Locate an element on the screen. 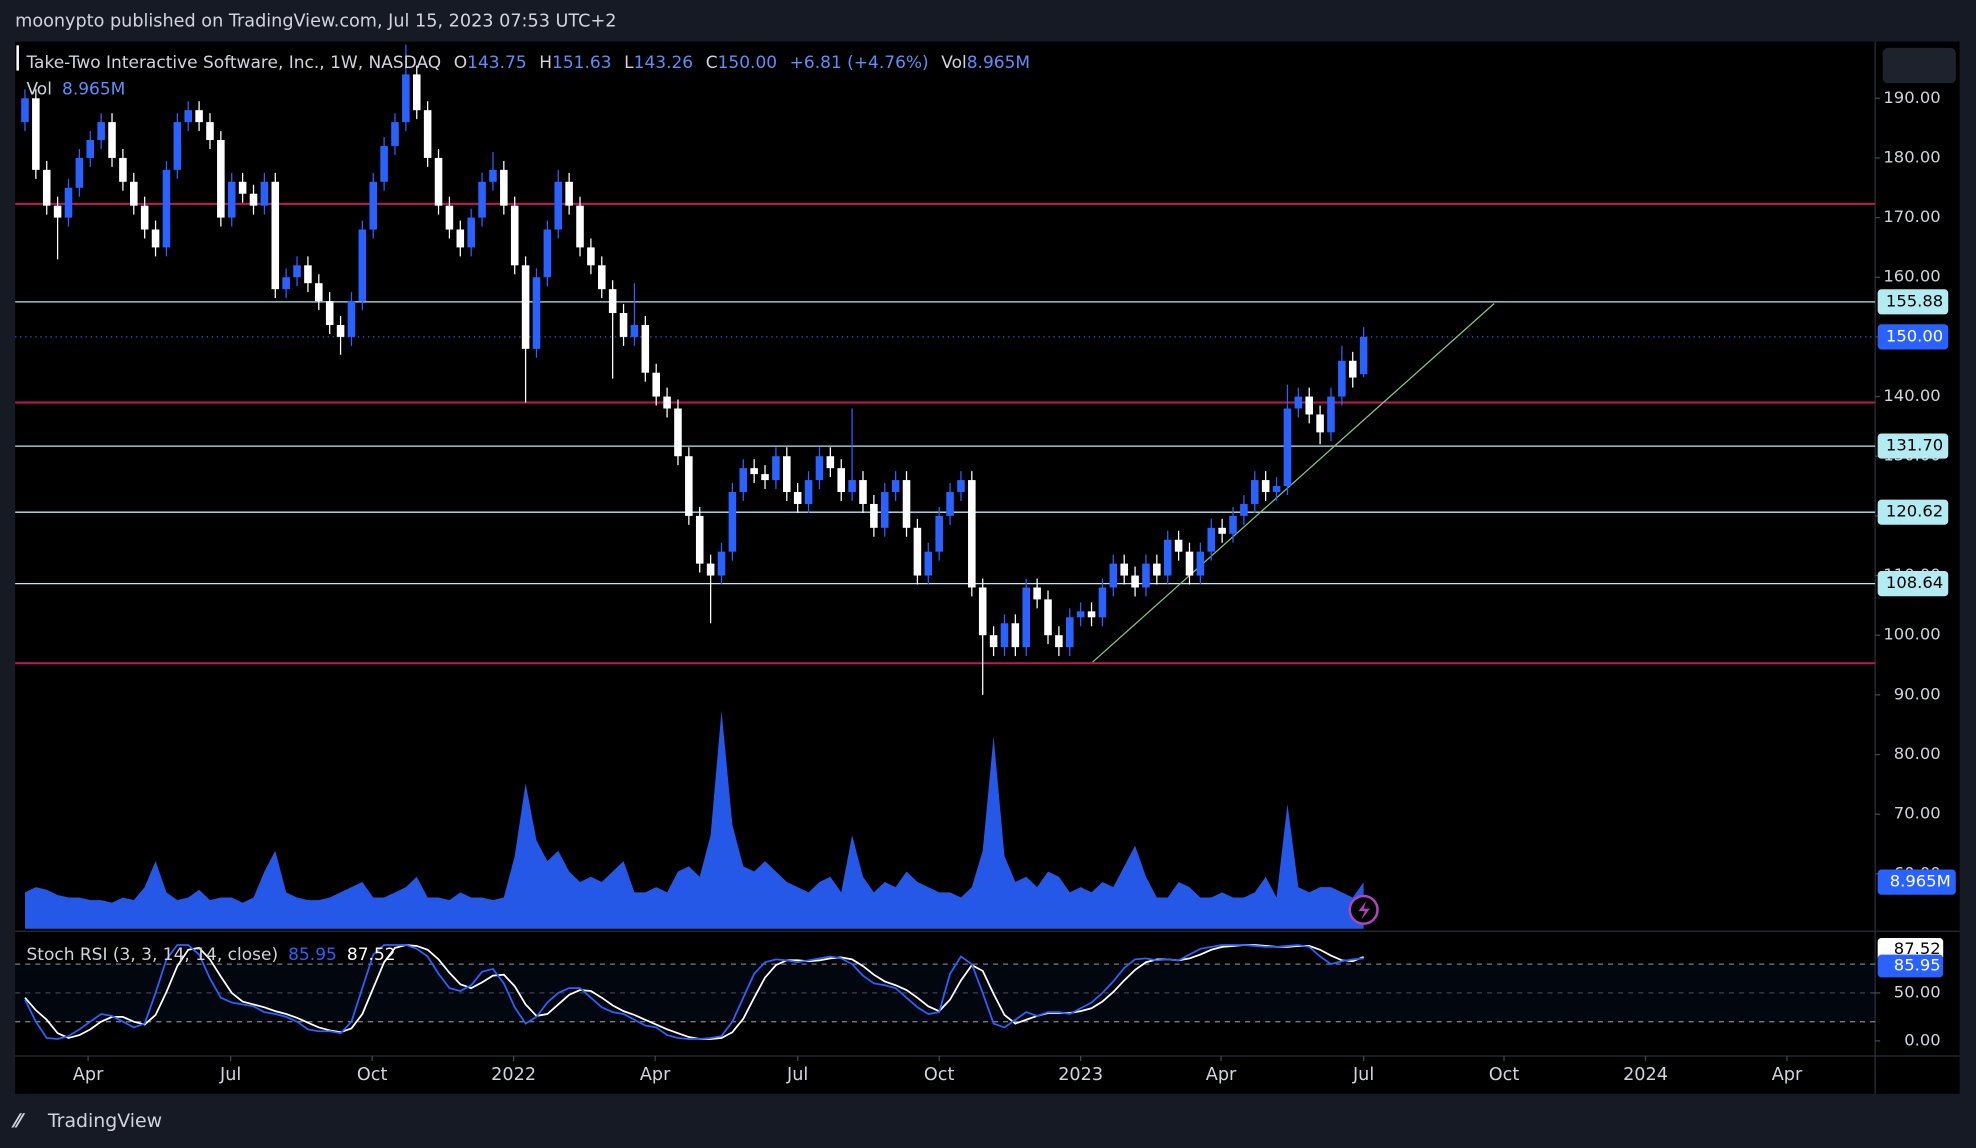 The width and height of the screenshot is (1976, 1148). x-tick-label: 2024 is located at coordinates (1645, 1075).